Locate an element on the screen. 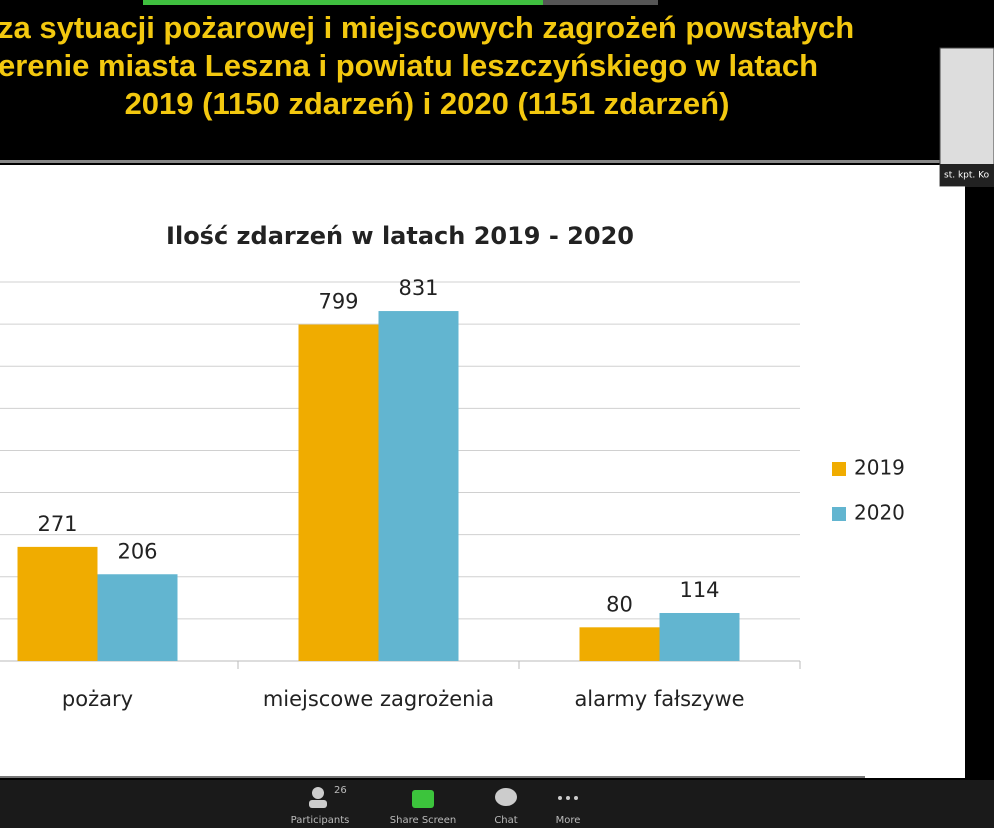 This screenshot has width=994, height=828. share-screen-button: Share Screen is located at coordinates (423, 808).